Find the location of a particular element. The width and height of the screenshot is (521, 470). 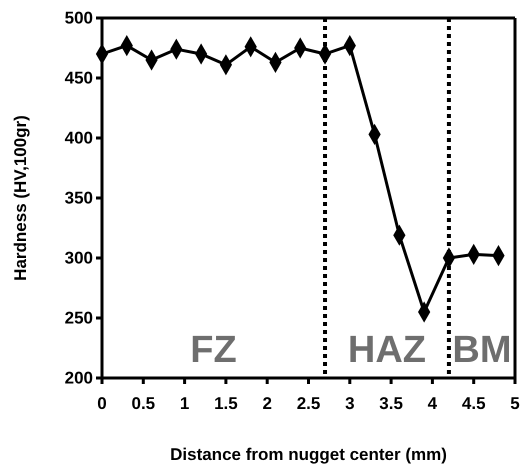

x-tick-label: 4.5 is located at coordinates (474, 404).